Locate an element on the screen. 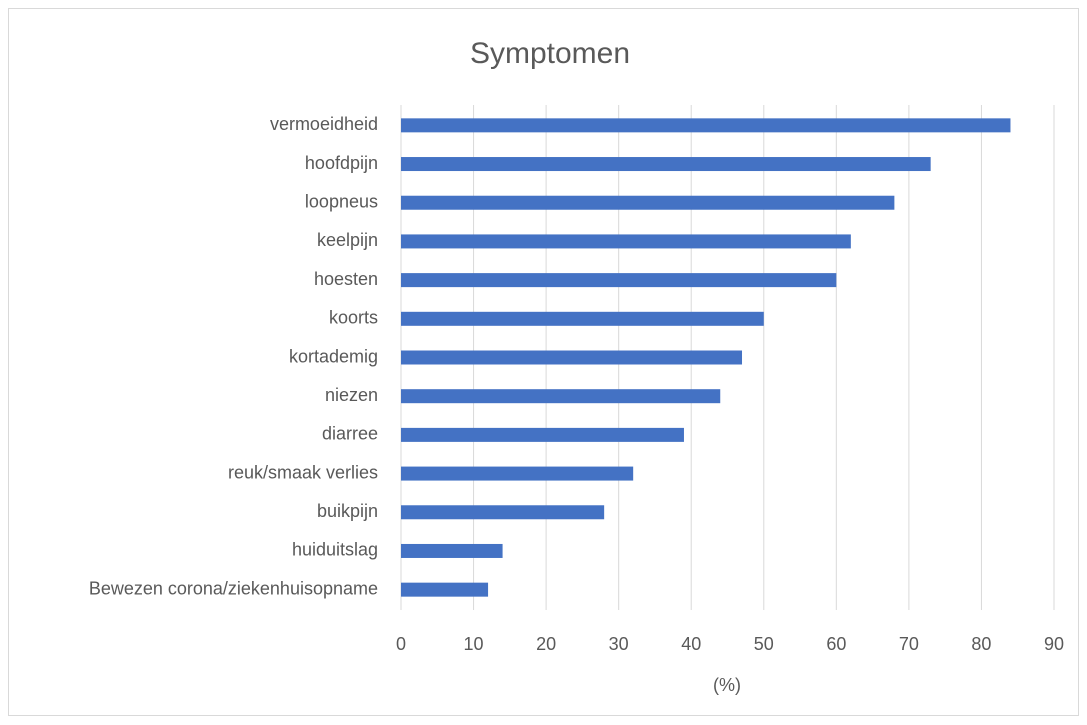 Image resolution: width=1087 pixels, height=725 pixels. y-tick-label: loopneus is located at coordinates (341, 201).